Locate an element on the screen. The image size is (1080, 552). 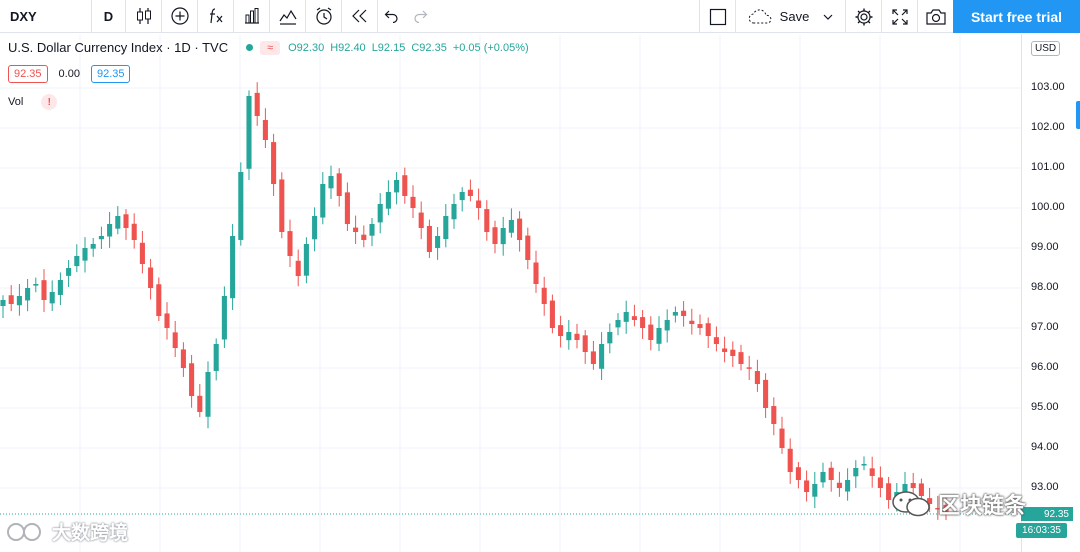
candles-icon is located at coordinates (143, 16).